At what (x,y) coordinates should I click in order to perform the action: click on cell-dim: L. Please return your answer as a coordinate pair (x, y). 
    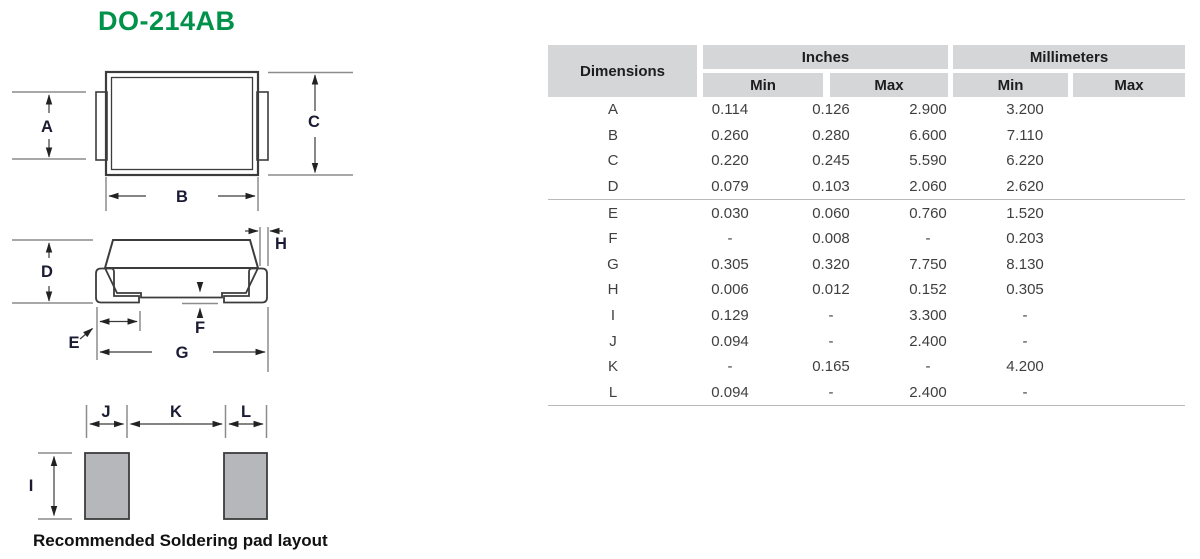
    Looking at the image, I should click on (613, 392).